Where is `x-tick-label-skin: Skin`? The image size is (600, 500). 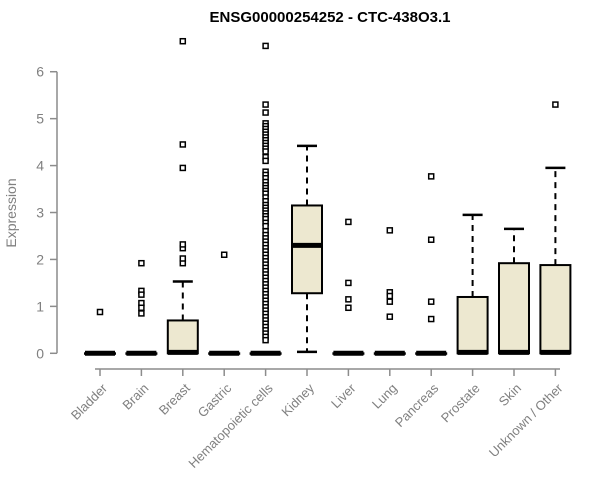 x-tick-label-skin: Skin is located at coordinates (510, 395).